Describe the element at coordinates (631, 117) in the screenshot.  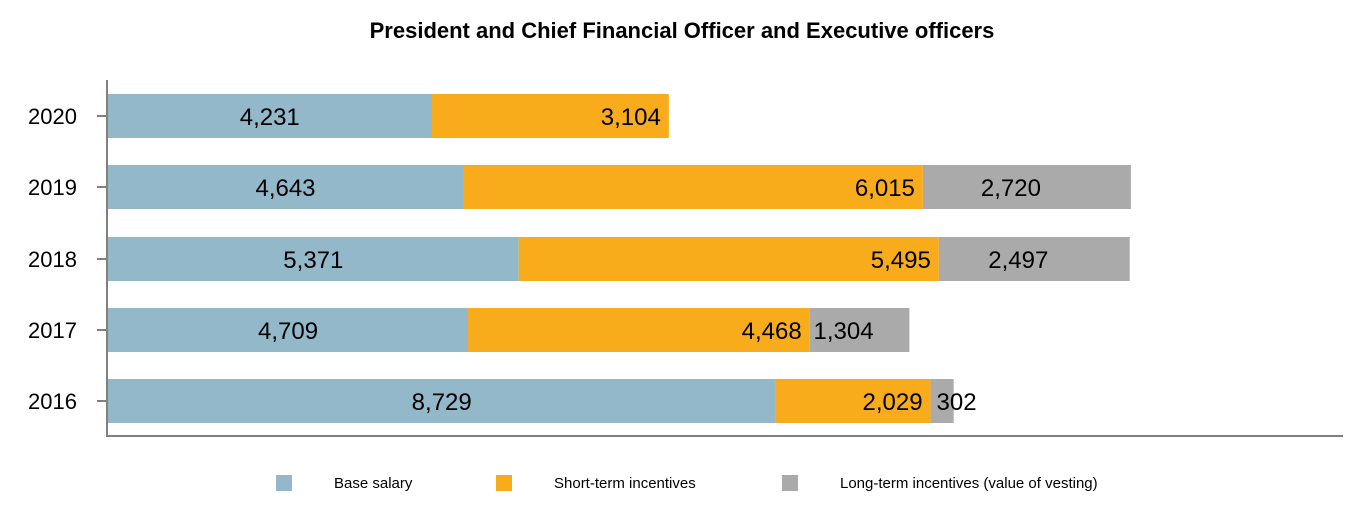
I see `data-label-short-term-incentives-2020: 3,104` at that location.